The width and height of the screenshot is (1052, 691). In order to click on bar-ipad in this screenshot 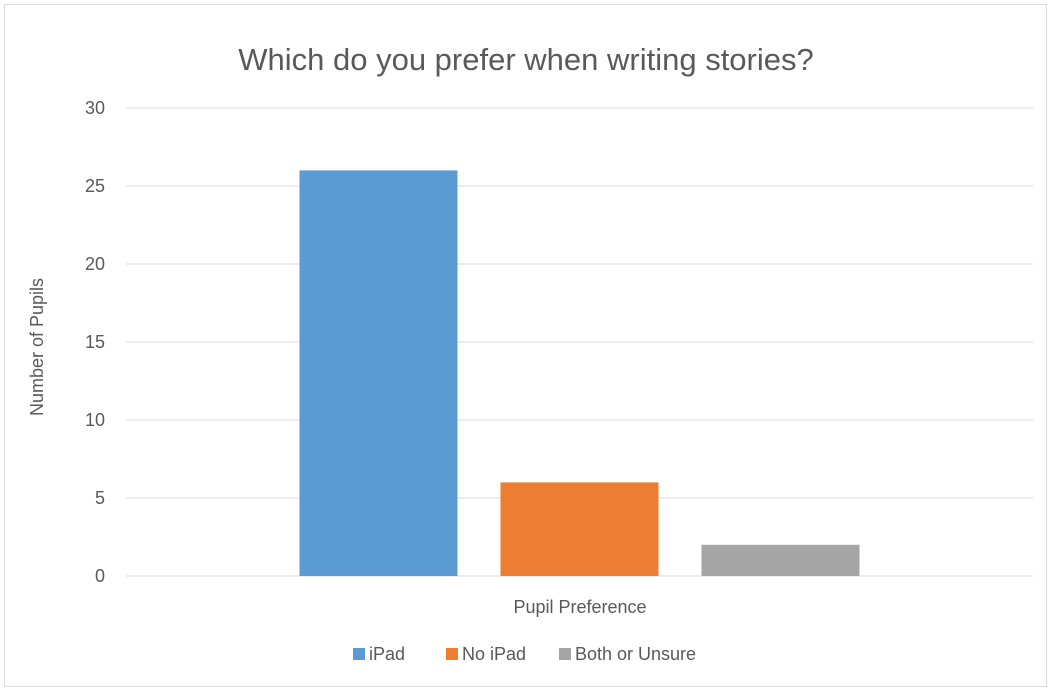, I will do `click(378, 373)`.